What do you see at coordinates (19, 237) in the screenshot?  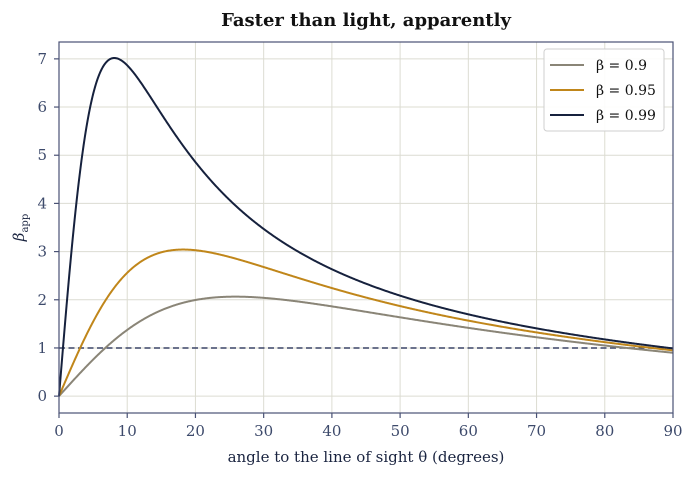 I see `y-axis-label-main: β` at bounding box center [19, 237].